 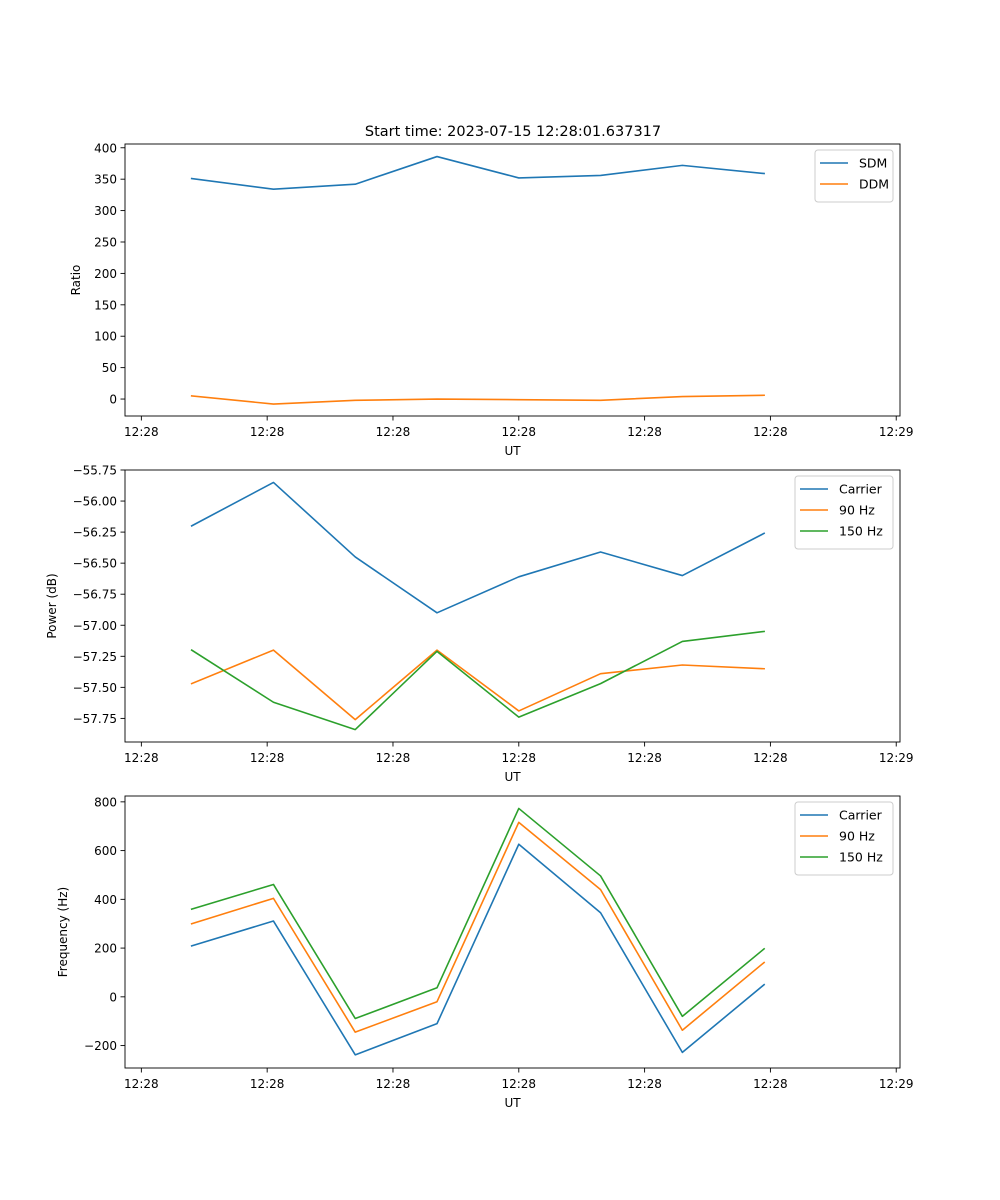 I want to click on y-axis-label: Frequency (Hz), so click(x=63, y=932).